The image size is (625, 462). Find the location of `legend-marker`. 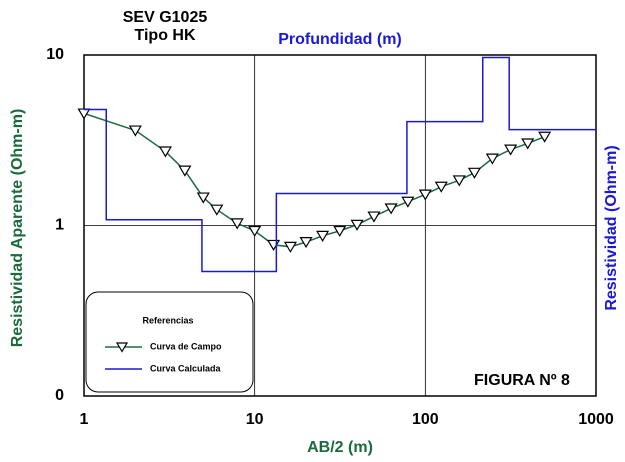

legend-marker is located at coordinates (122, 347).